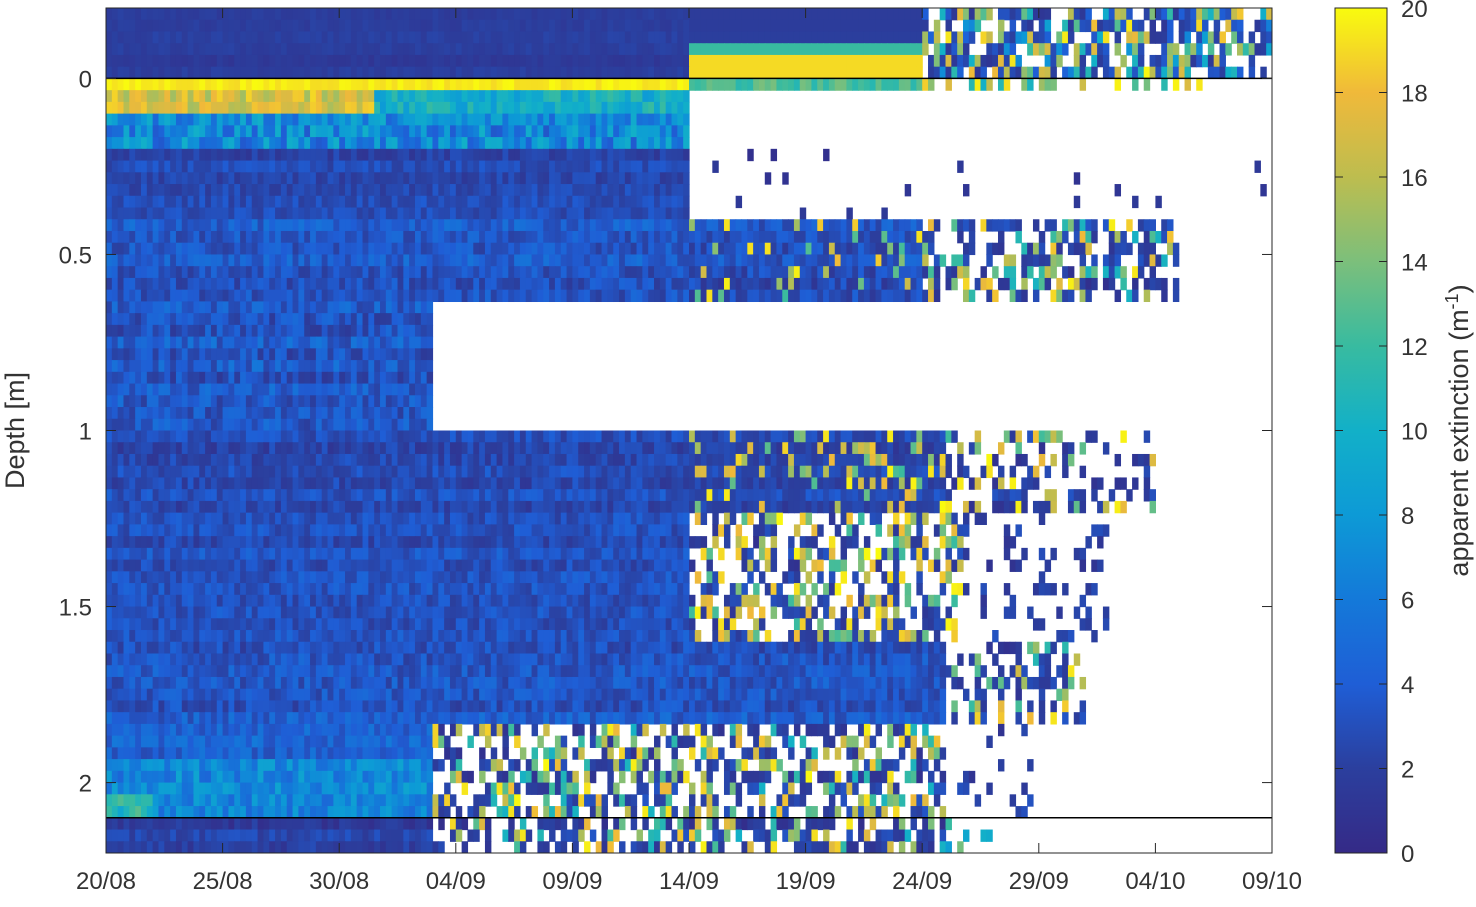 Image resolution: width=1476 pixels, height=907 pixels. I want to click on colorbar-label-close: ), so click(1459, 288).